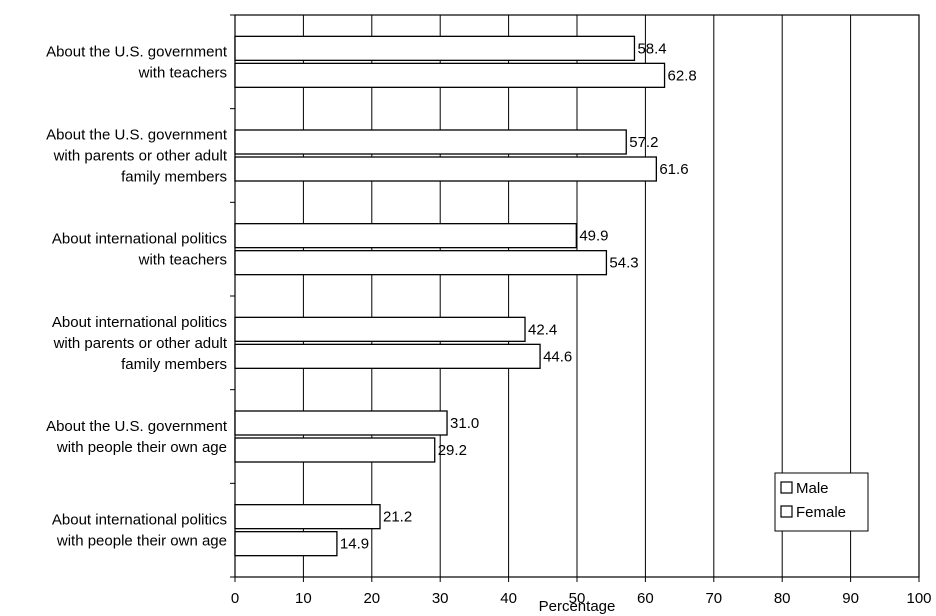 The height and width of the screenshot is (616, 936). I want to click on x-tick-label: 10, so click(303, 598).